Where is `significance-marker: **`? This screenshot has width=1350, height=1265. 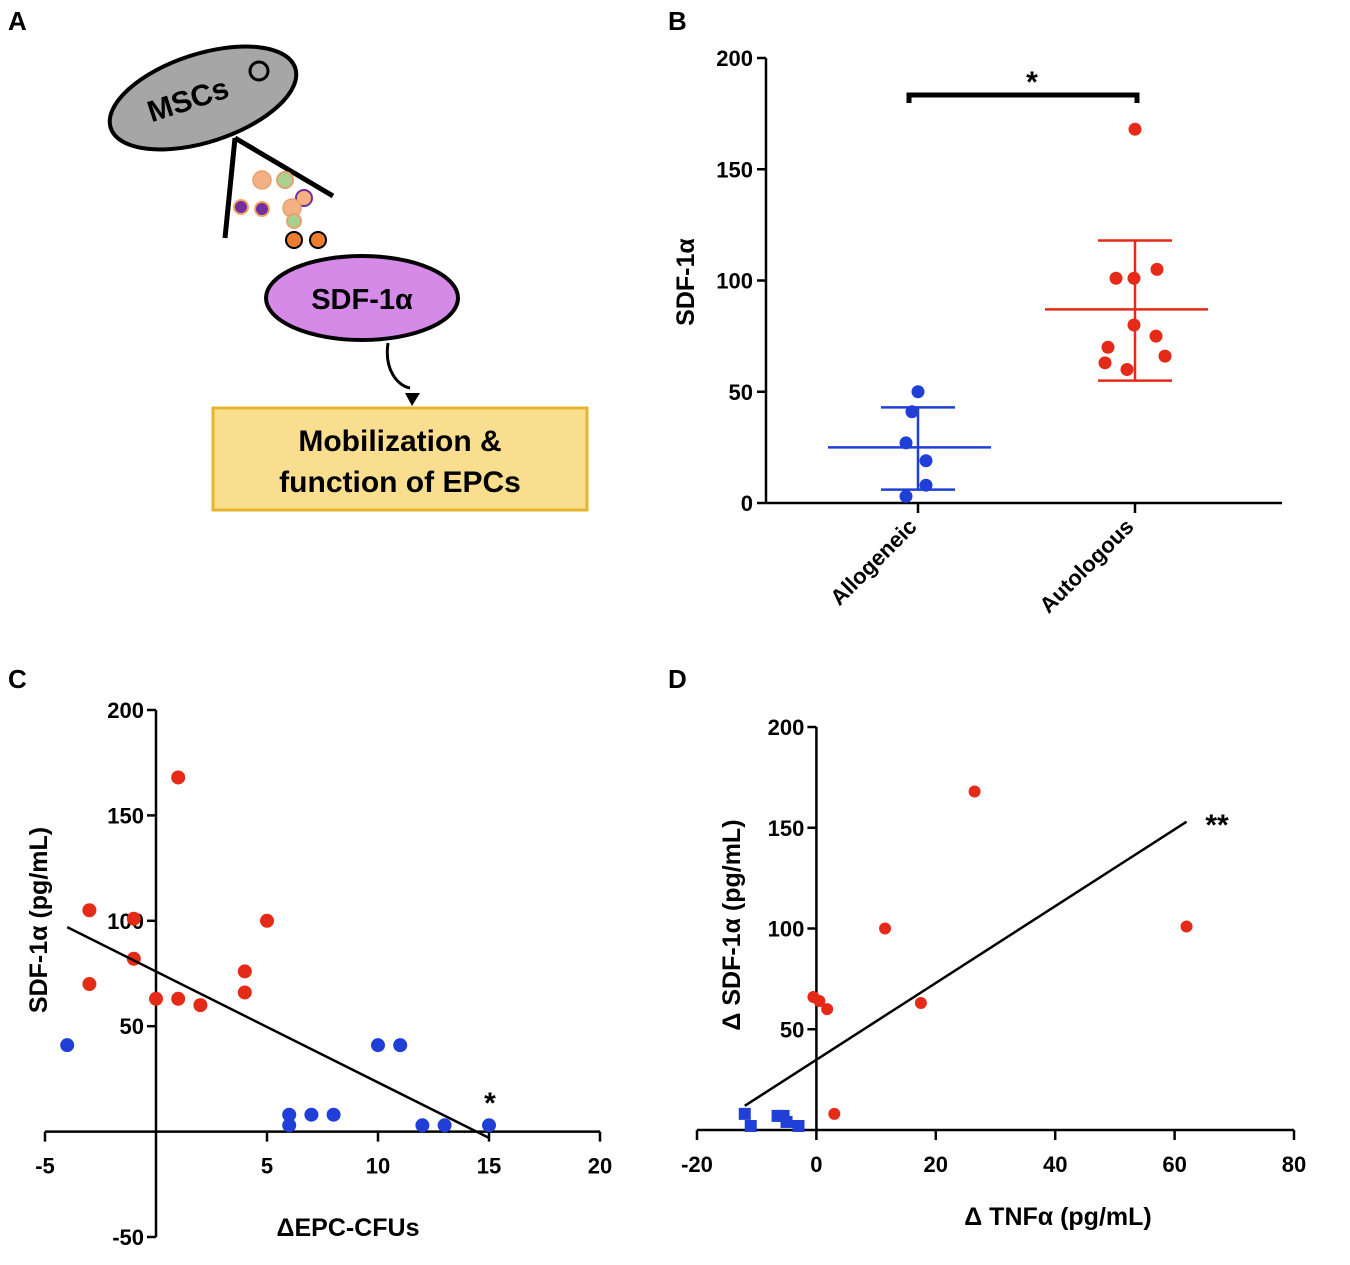 significance-marker: ** is located at coordinates (1217, 825).